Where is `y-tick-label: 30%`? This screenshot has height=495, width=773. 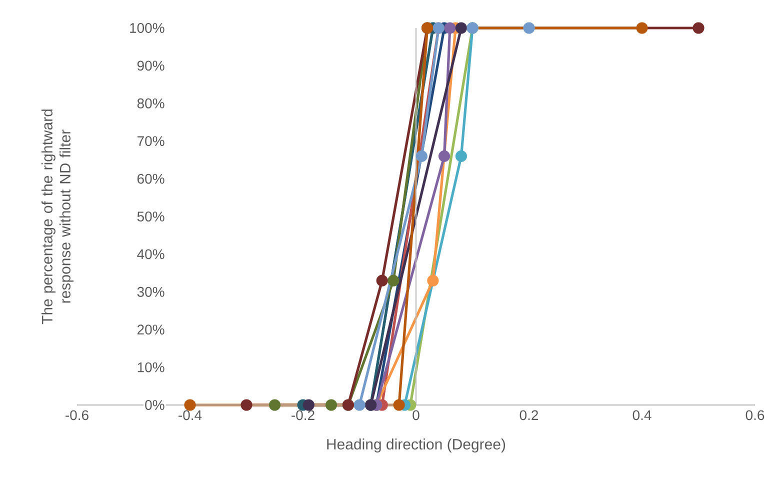 y-tick-label: 30% is located at coordinates (150, 291).